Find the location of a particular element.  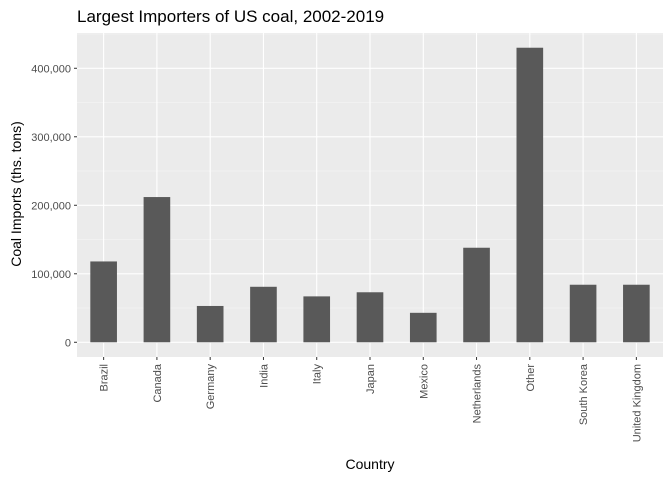

bar-united-kingdom is located at coordinates (636, 313).